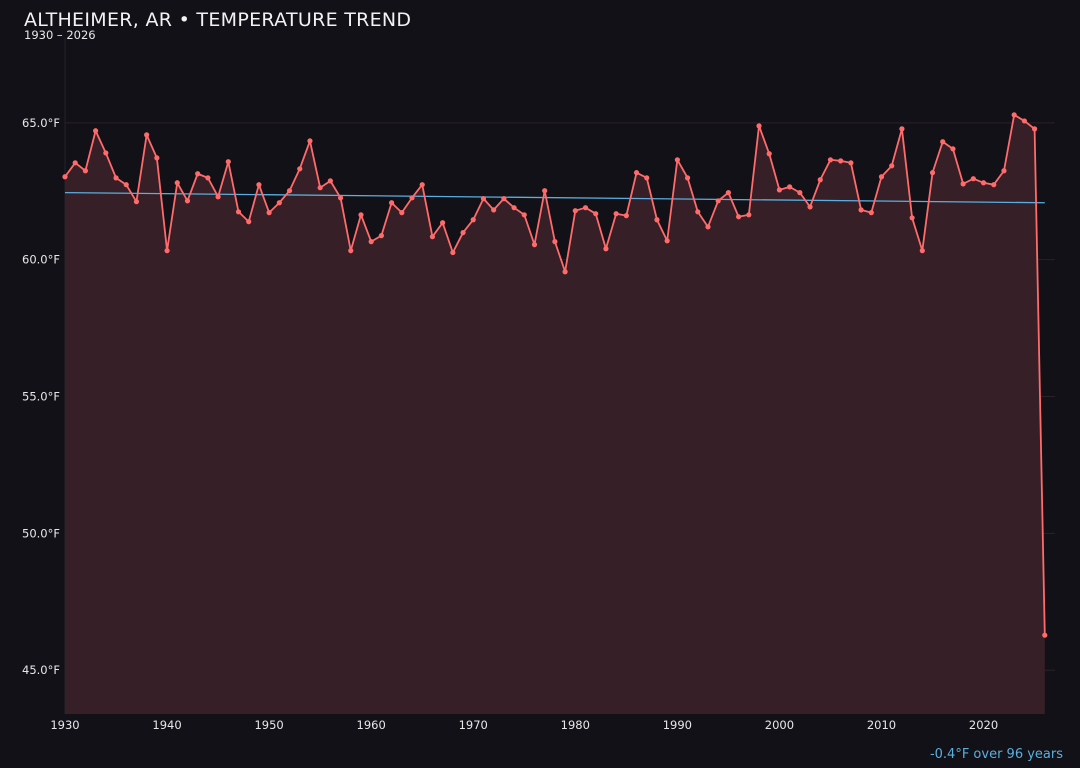 The image size is (1080, 768). What do you see at coordinates (64, 725) in the screenshot?
I see `x-tick-label: 1930` at bounding box center [64, 725].